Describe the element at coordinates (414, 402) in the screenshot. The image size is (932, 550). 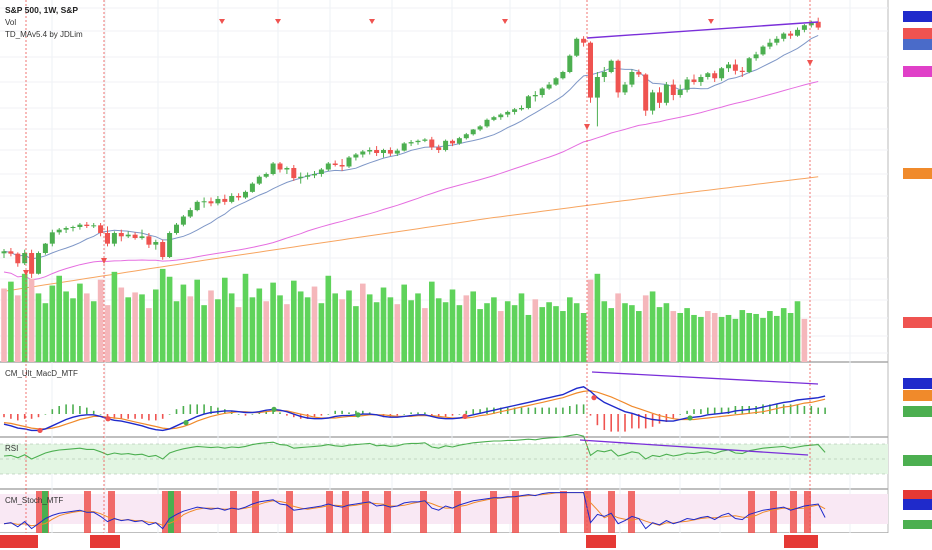
I see `macd-pane` at that location.